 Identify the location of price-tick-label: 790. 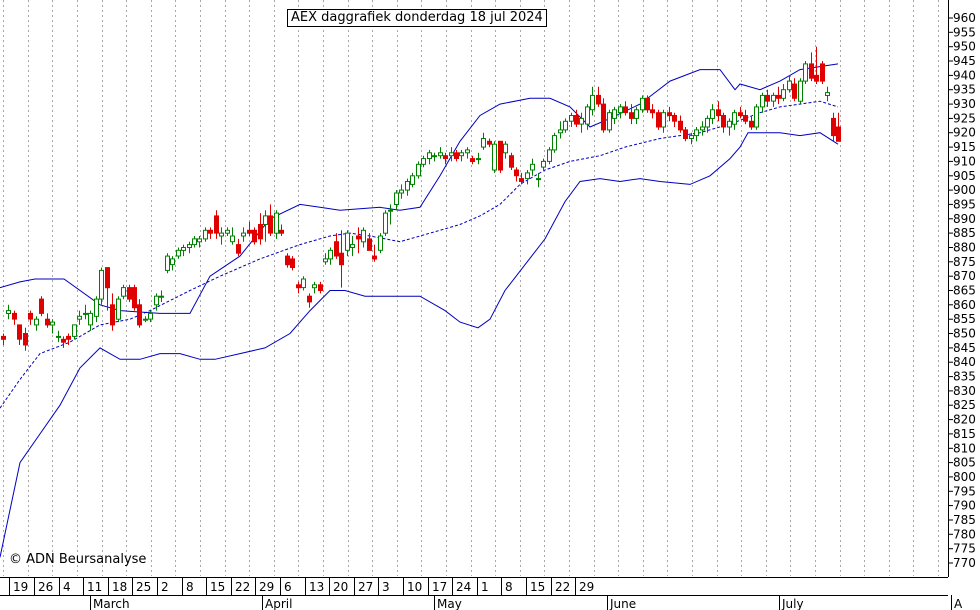
(964, 506).